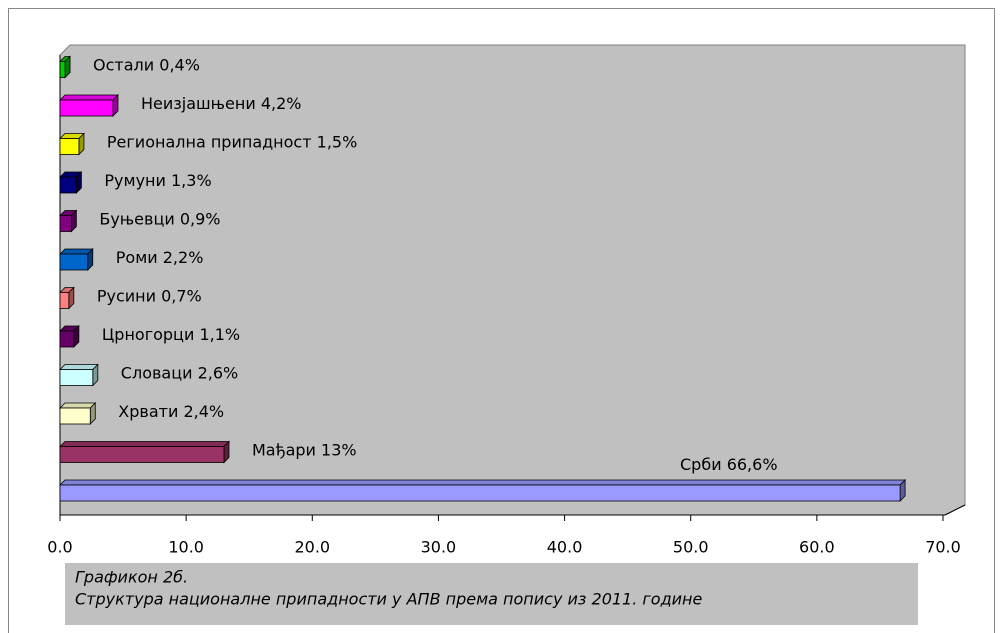 The width and height of the screenshot is (1000, 633). Describe the element at coordinates (209, 141) in the screenshot. I see `category-label: Регионална припадност` at that location.